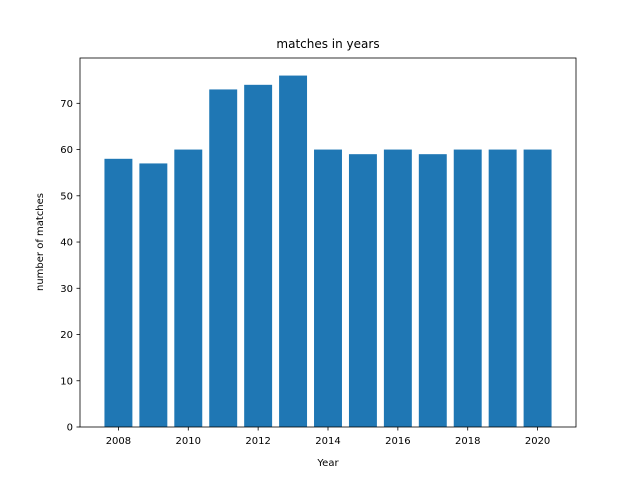 The height and width of the screenshot is (480, 640). I want to click on bar-2020, so click(537, 288).